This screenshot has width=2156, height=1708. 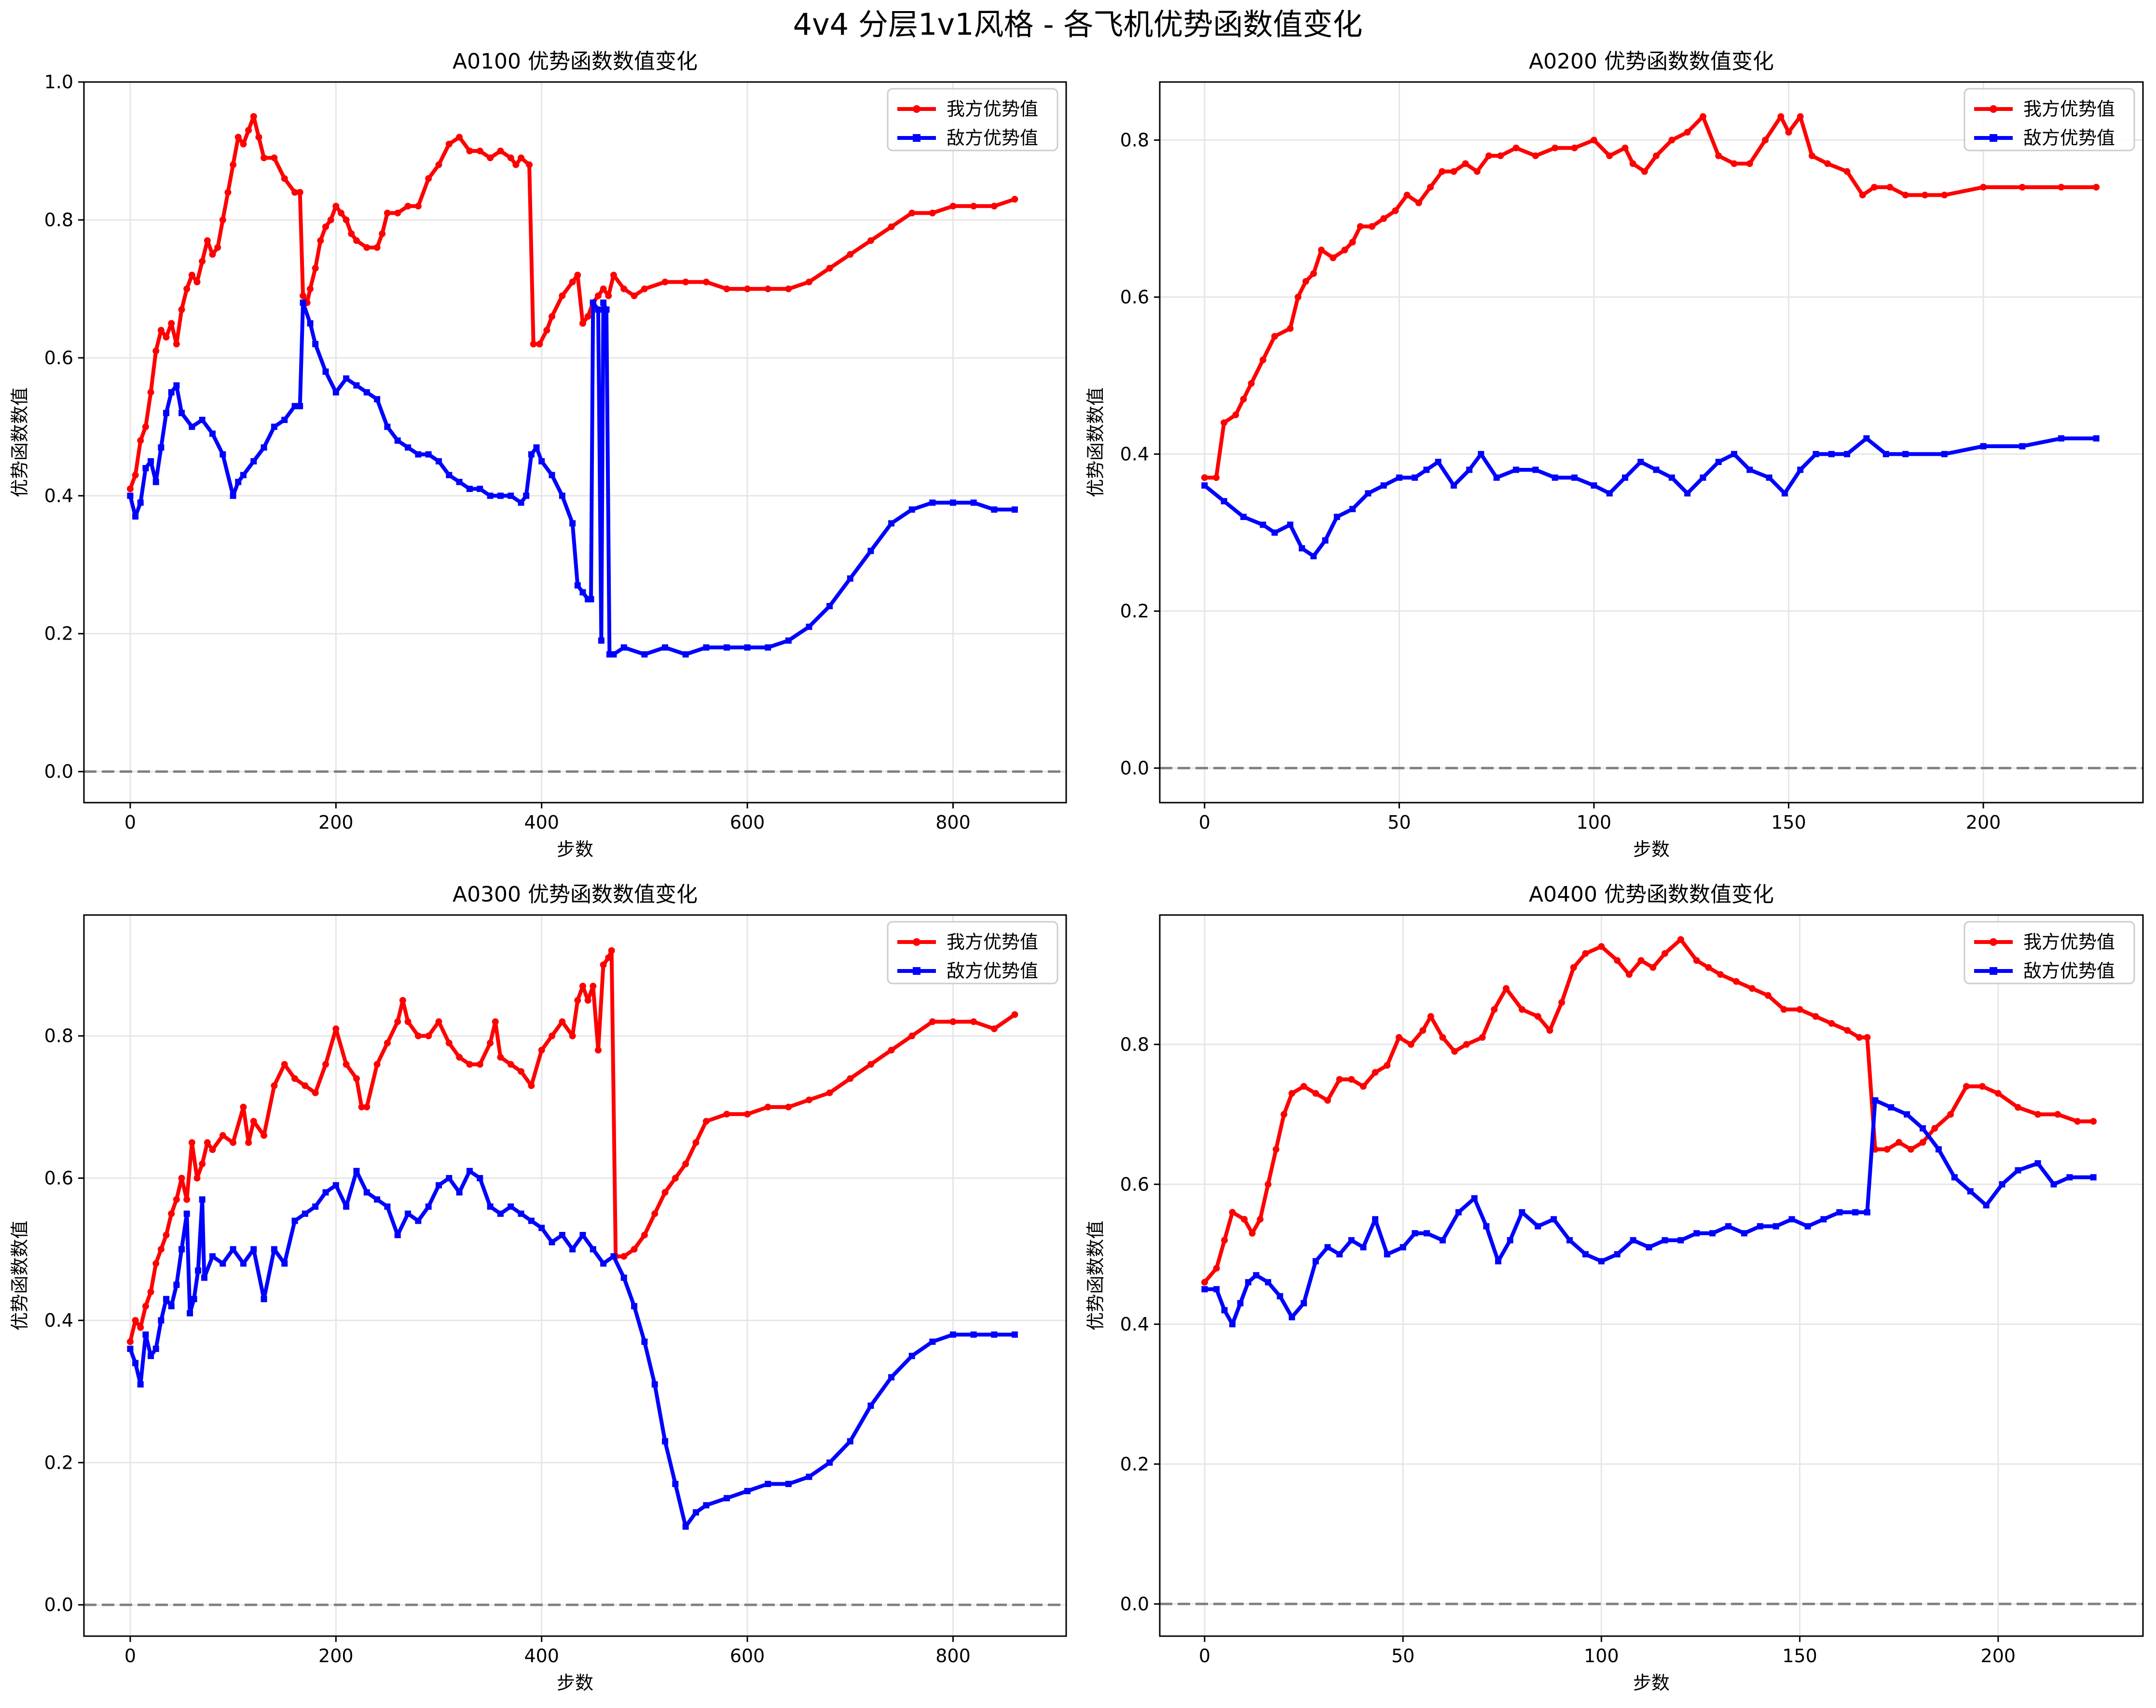 What do you see at coordinates (336, 822) in the screenshot?
I see `x-tick-label: 200` at bounding box center [336, 822].